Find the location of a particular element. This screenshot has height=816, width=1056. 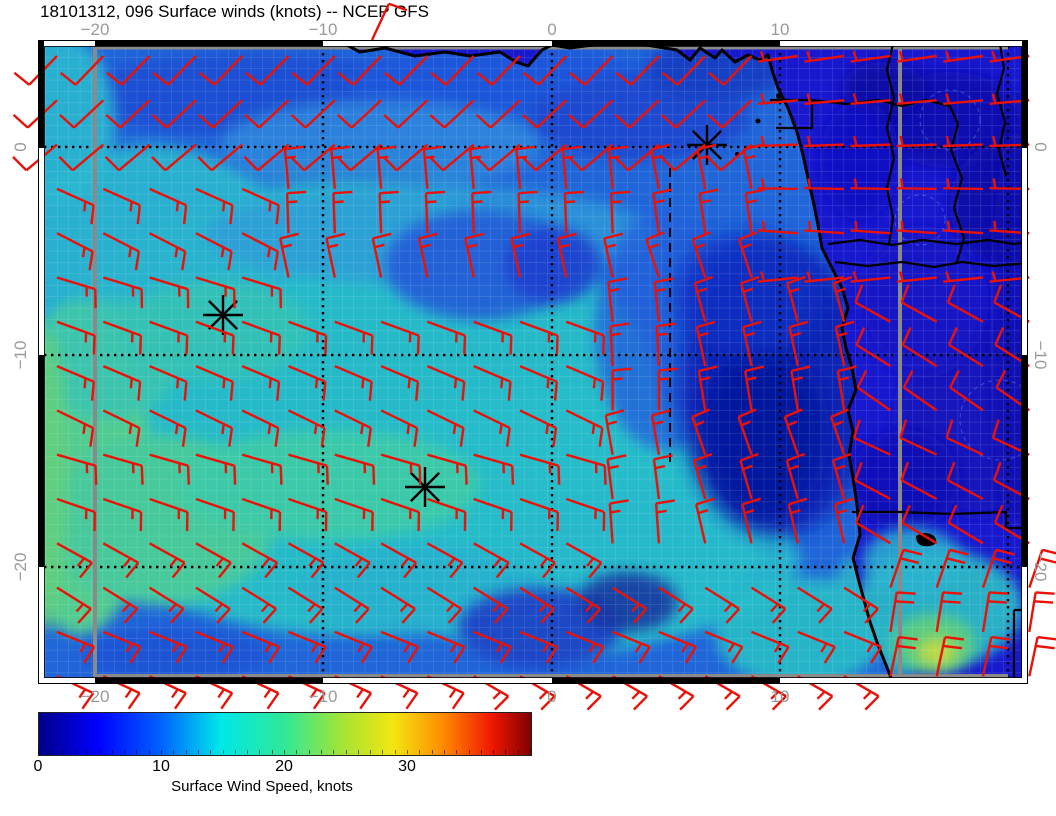

colorbar-tick-label: 10 is located at coordinates (161, 766).